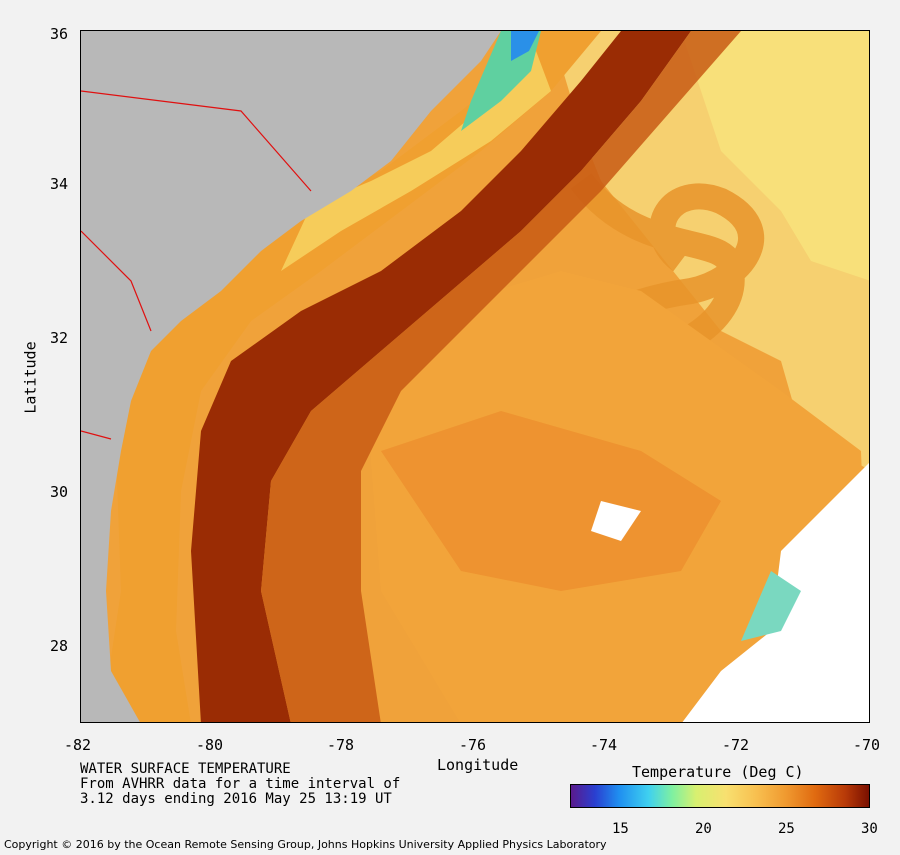 The image size is (900, 855). I want to click on colorbar-tick-label: 25, so click(786, 829).